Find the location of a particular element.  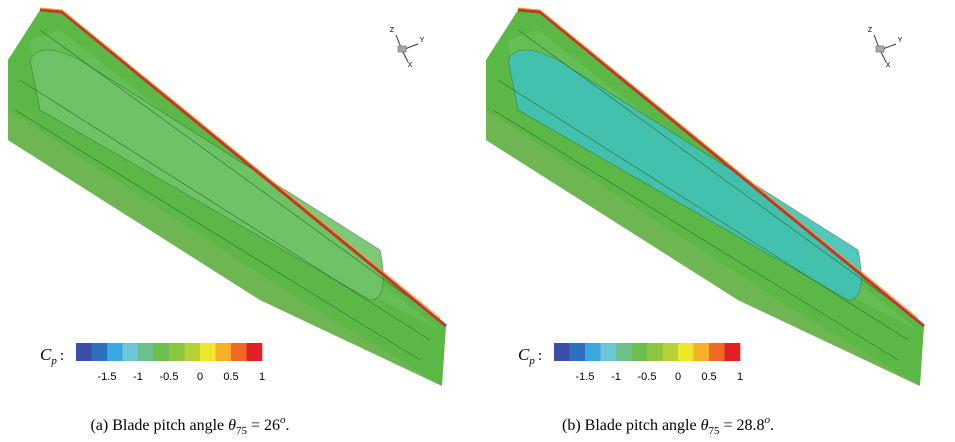

caption: (a) Blade pitch angle θ75 = 26o. is located at coordinates (189, 425).